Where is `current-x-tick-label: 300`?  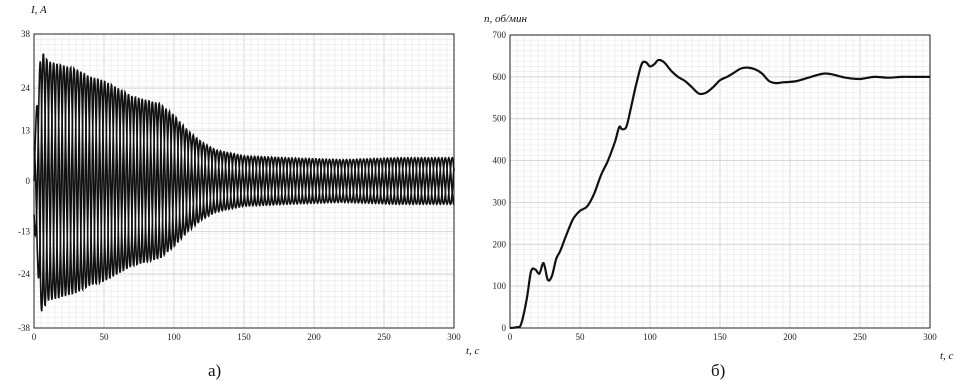 current-x-tick-label: 300 is located at coordinates (454, 337).